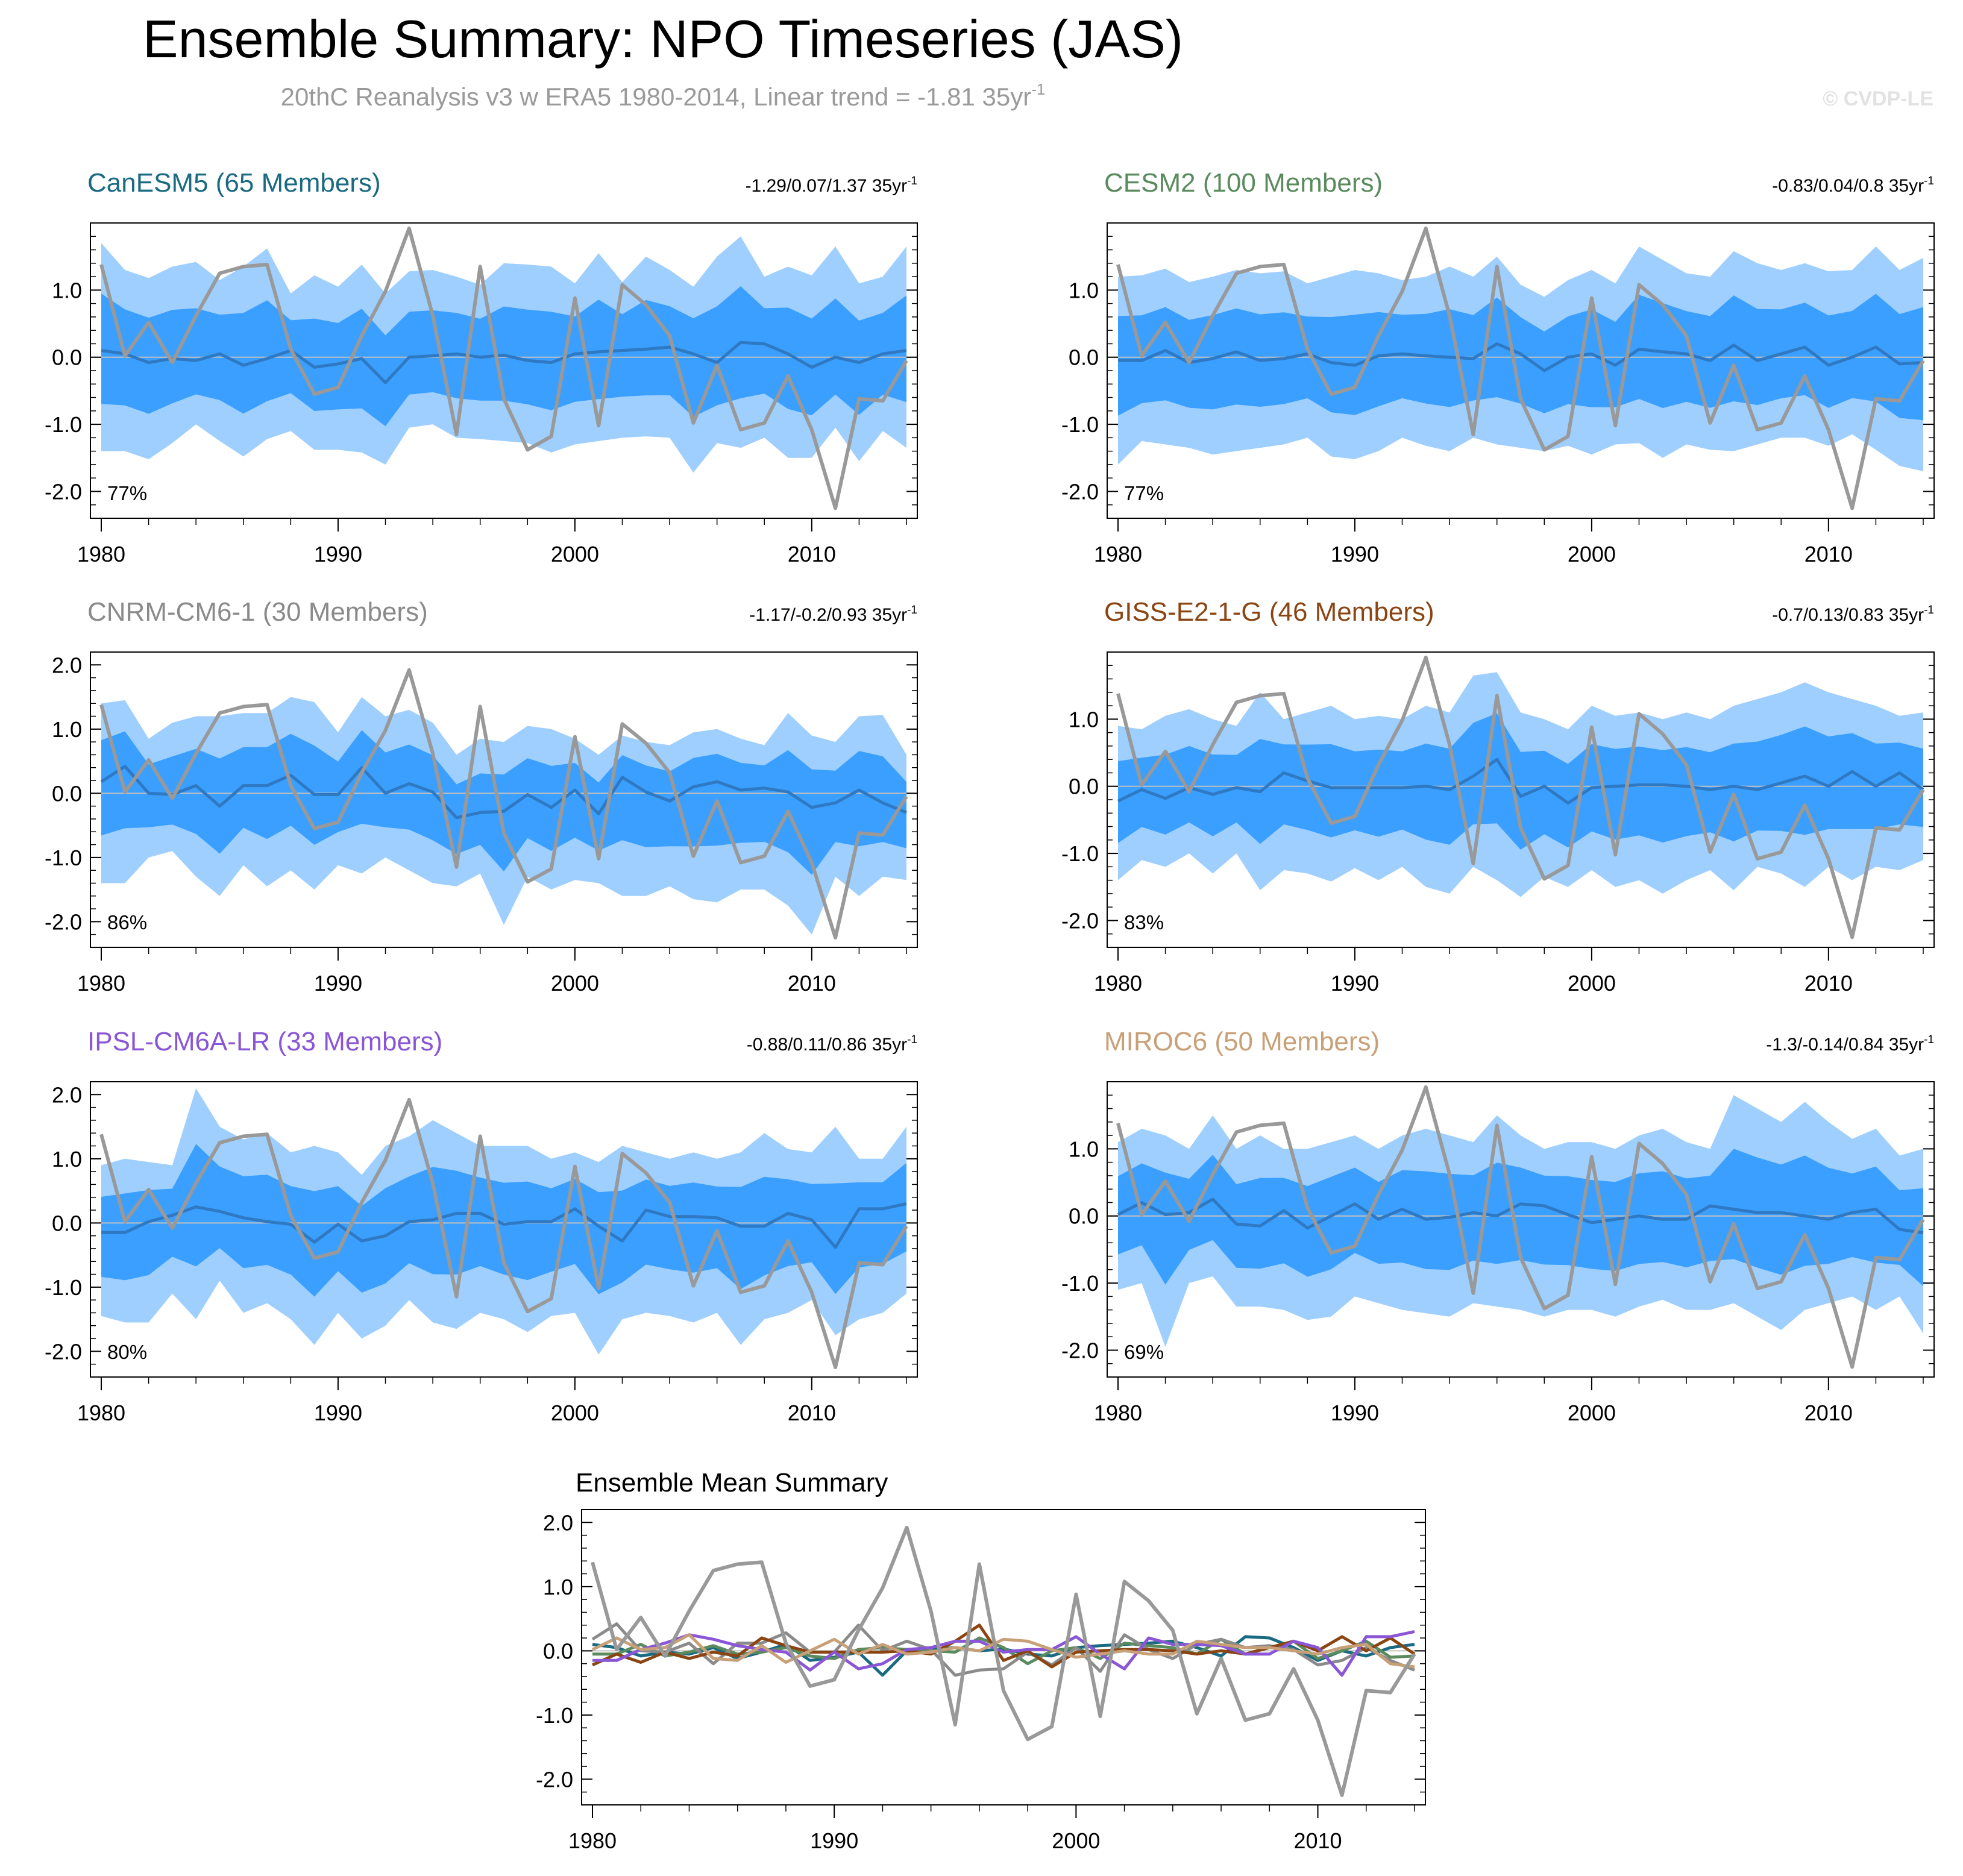 This screenshot has width=1963, height=1876. Describe the element at coordinates (828, 615) in the screenshot. I see `panel-stats-text: -1.17/-0.2/0.93 35yr` at that location.